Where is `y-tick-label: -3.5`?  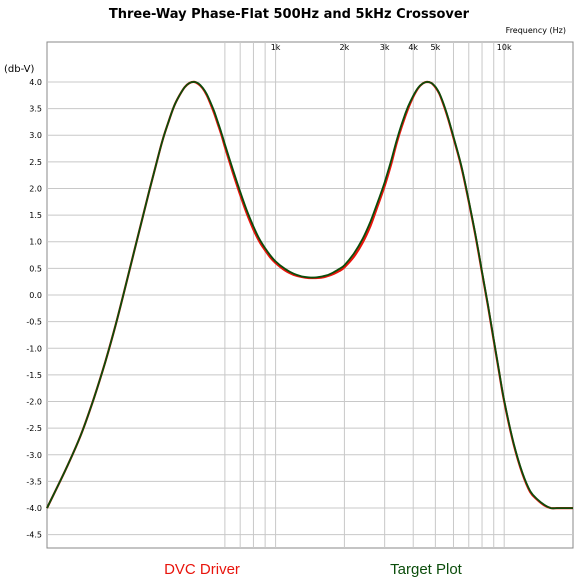 y-tick-label: -3.5 is located at coordinates (34, 481).